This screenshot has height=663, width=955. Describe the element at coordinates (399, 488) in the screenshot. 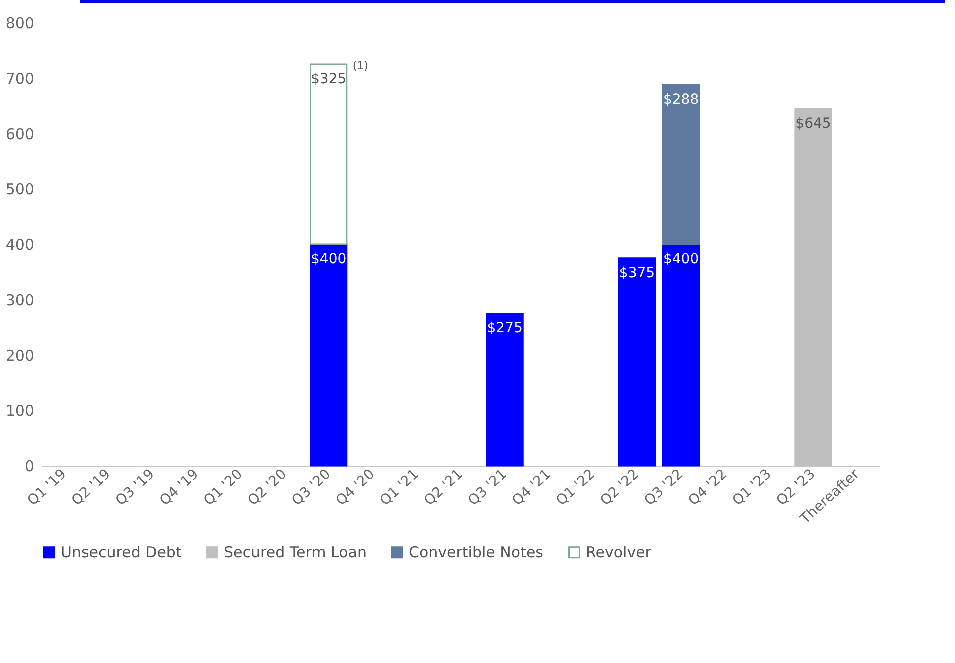

I see `x-tick-label: Q1 '21` at that location.